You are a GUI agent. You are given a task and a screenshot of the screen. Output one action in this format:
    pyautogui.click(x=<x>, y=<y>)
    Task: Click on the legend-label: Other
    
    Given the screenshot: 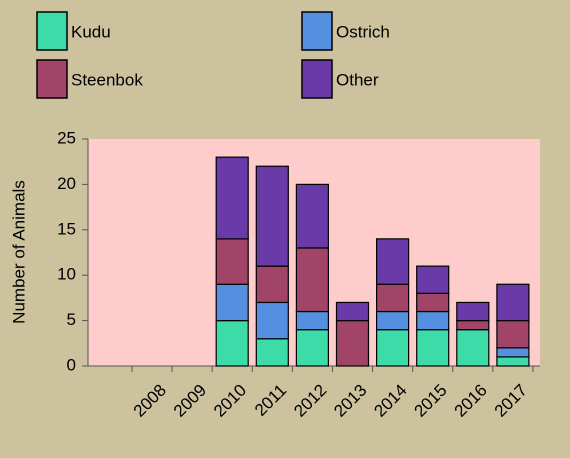 What is the action you would take?
    pyautogui.click(x=357, y=79)
    